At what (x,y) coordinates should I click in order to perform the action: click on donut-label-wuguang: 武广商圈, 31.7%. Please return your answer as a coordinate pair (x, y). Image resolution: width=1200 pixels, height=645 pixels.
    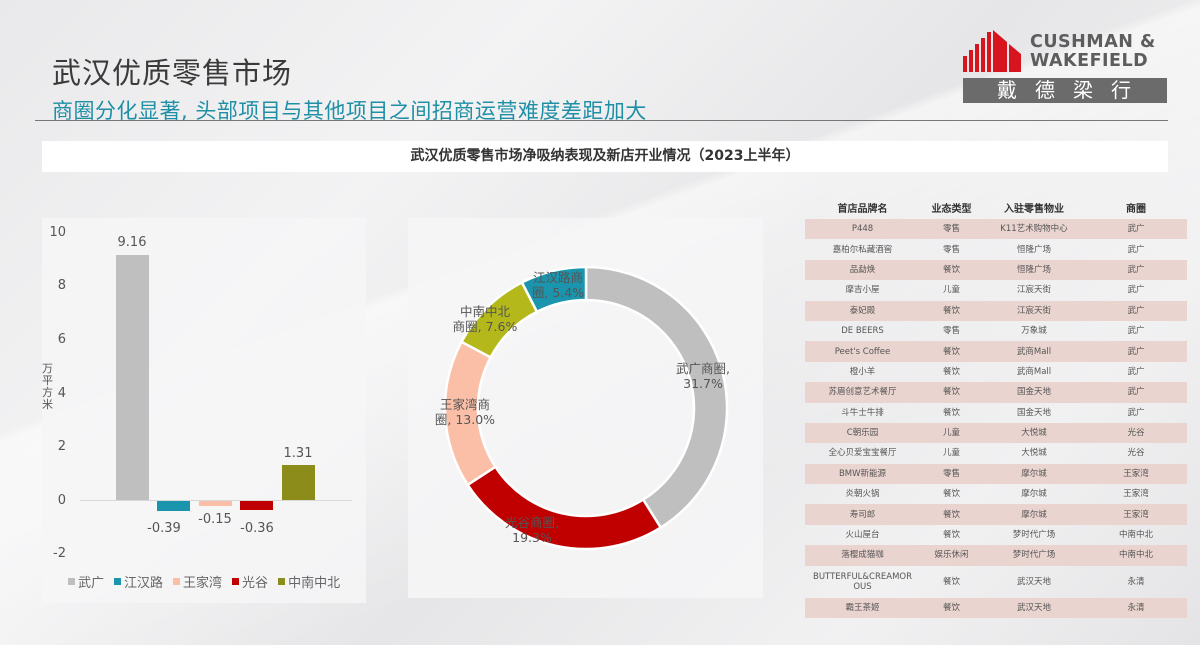
    Looking at the image, I should click on (703, 376).